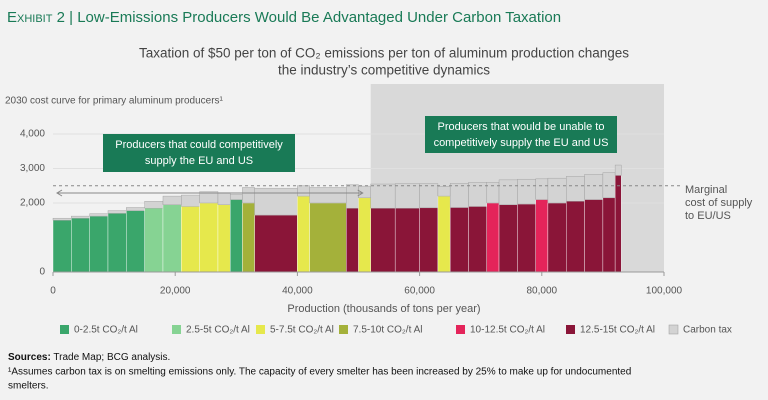 This screenshot has height=400, width=768. What do you see at coordinates (708, 216) in the screenshot?
I see `marginal-label: to EU/US` at bounding box center [708, 216].